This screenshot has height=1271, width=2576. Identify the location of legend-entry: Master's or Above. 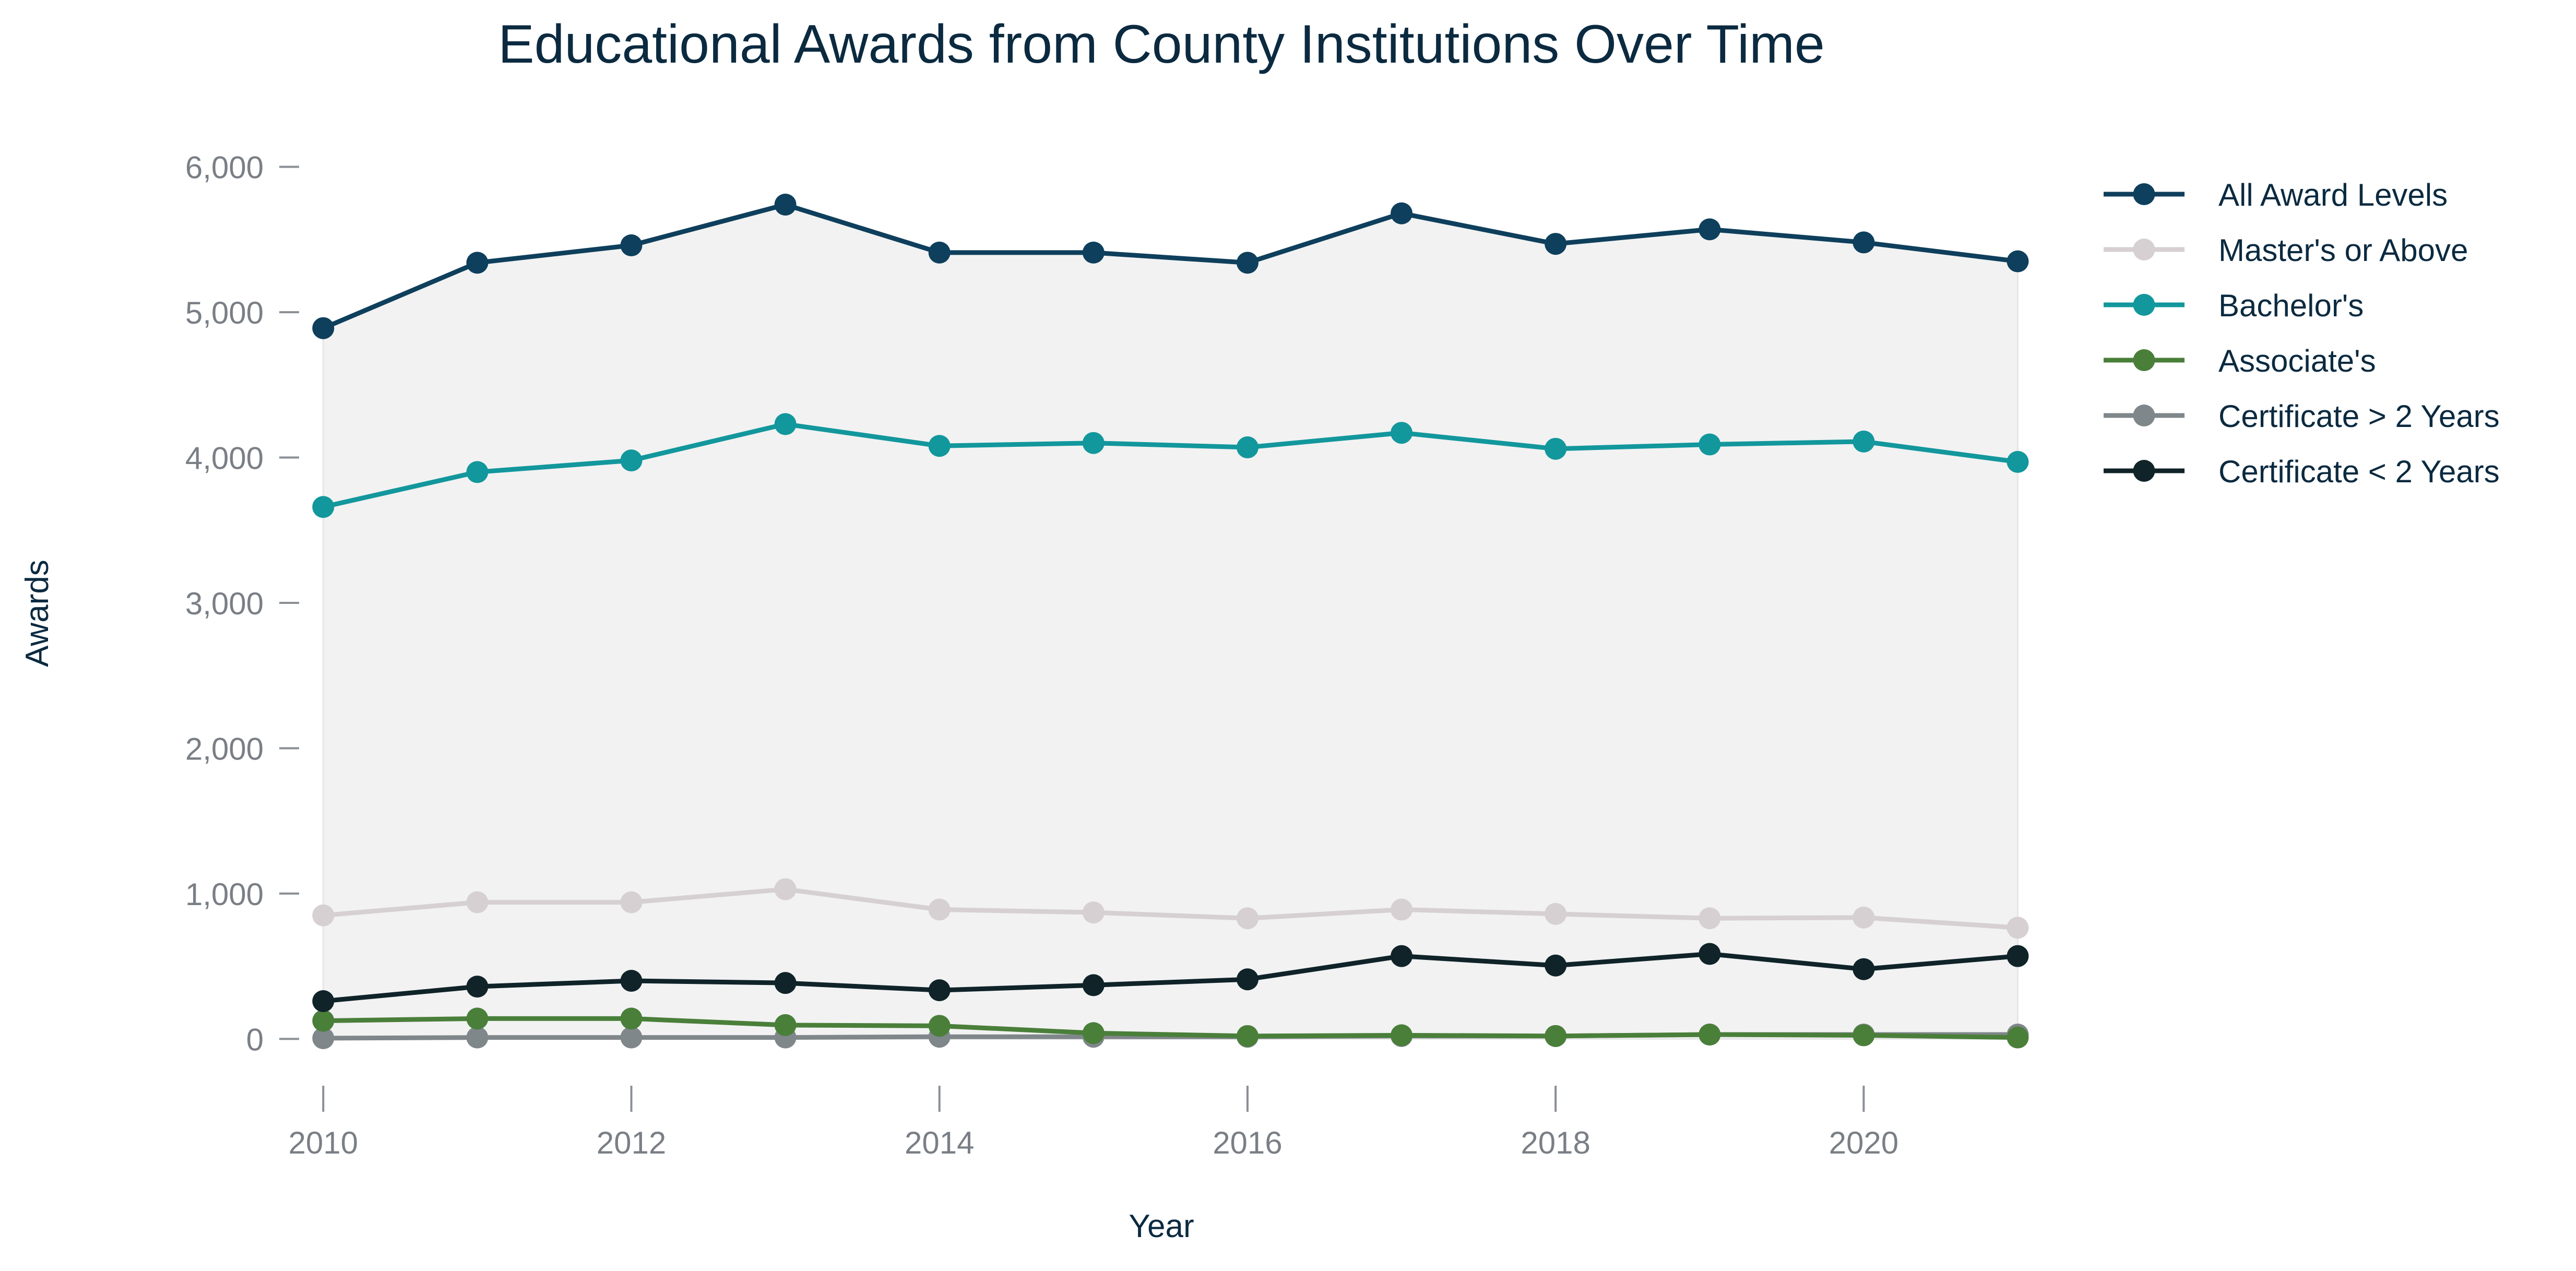
(2286, 250).